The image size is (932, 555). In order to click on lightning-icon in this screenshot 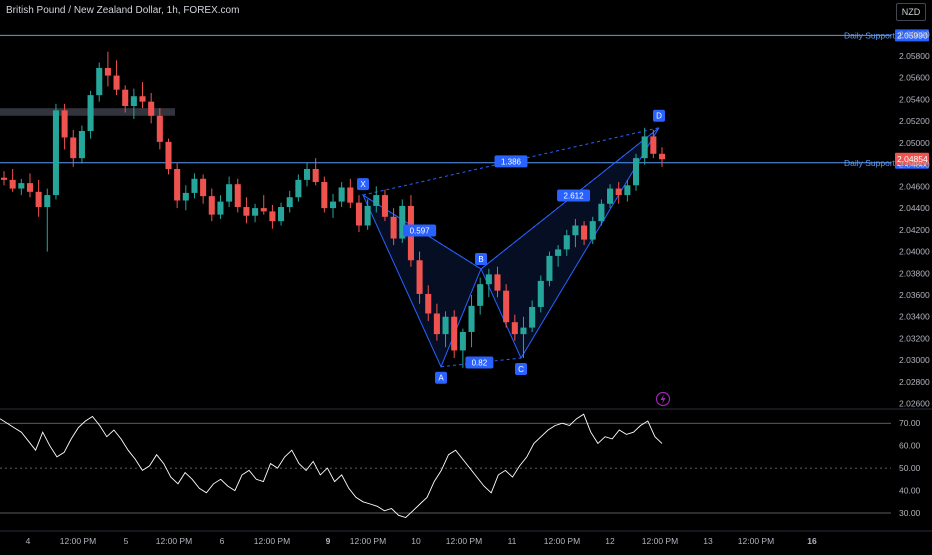, I will do `click(663, 399)`.